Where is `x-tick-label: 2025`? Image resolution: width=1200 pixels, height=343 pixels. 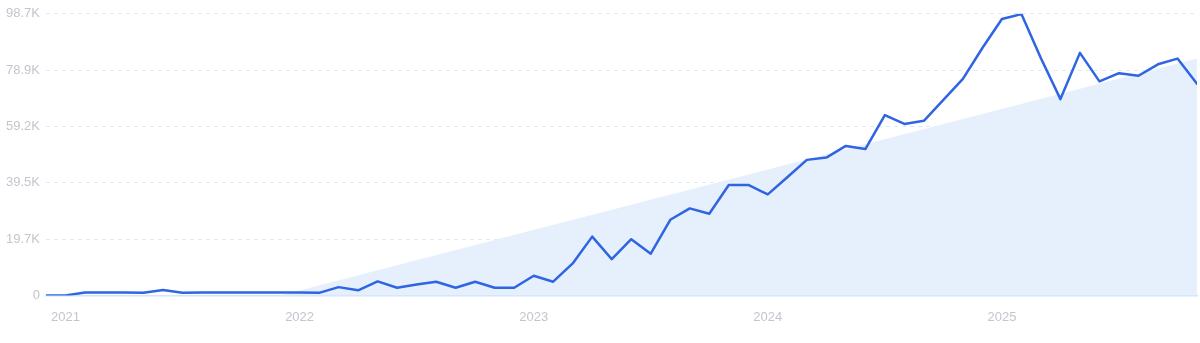
x-tick-label: 2025 is located at coordinates (1002, 316).